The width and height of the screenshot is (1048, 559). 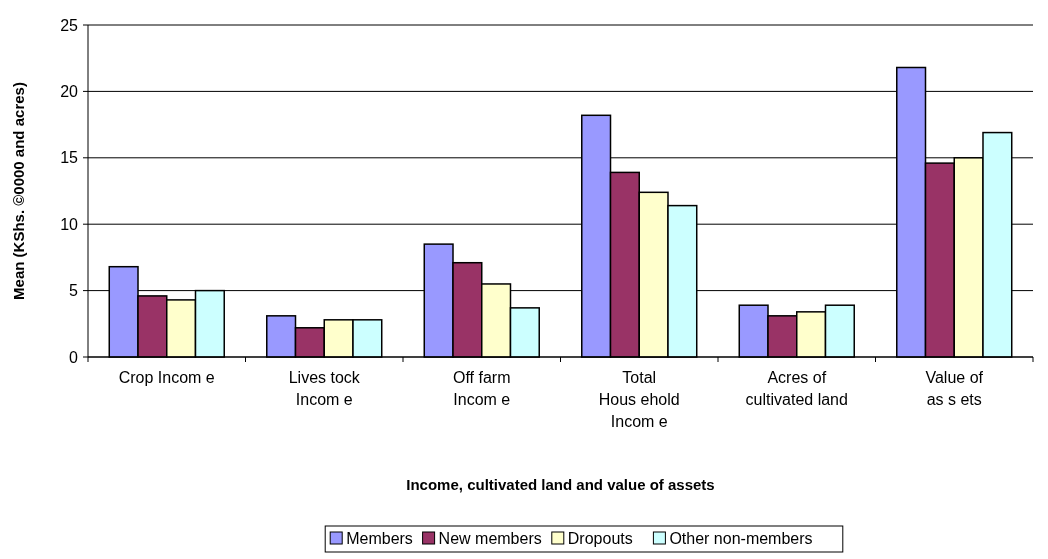 What do you see at coordinates (69, 158) in the screenshot?
I see `y-tick-label: 15` at bounding box center [69, 158].